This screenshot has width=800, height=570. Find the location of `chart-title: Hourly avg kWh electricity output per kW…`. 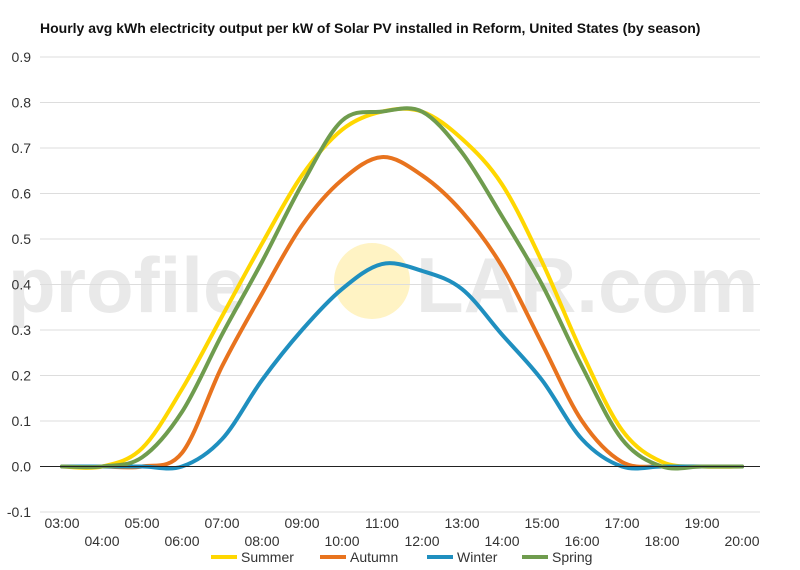

chart-title: Hourly avg kWh electricity output per kW… is located at coordinates (370, 28).